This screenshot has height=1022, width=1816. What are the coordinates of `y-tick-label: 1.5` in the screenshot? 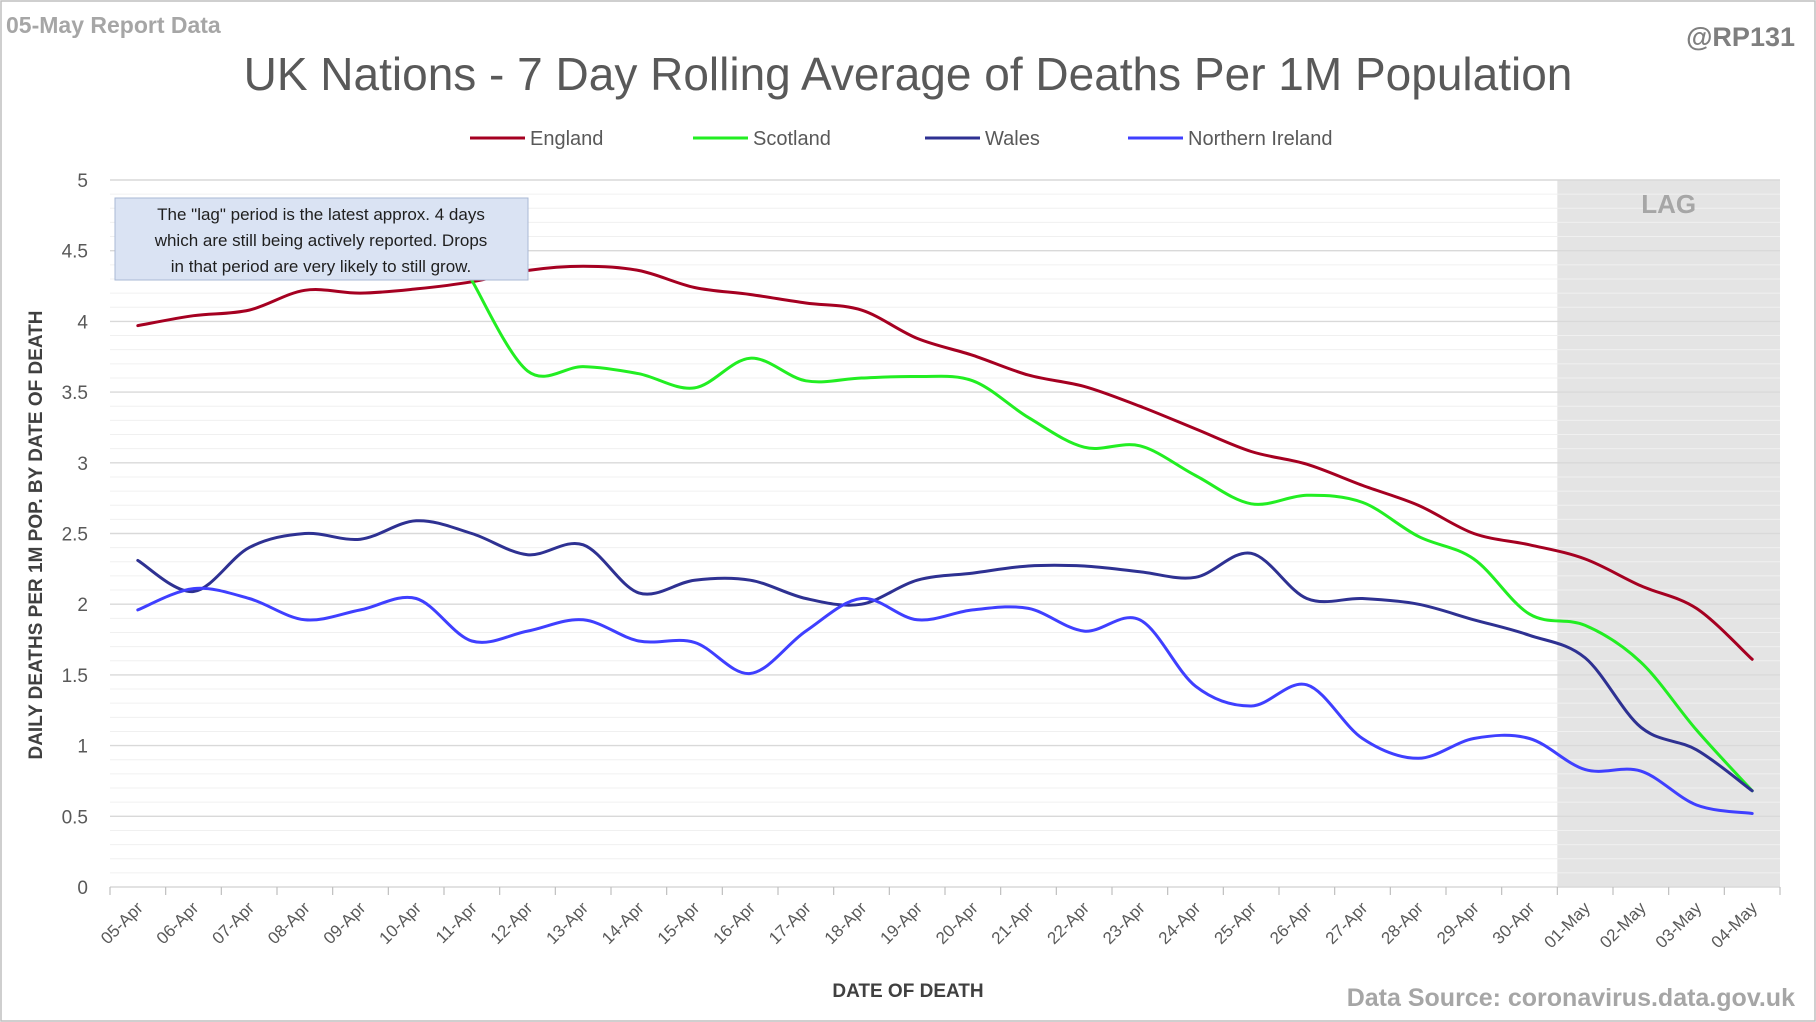 It's located at (75, 676).